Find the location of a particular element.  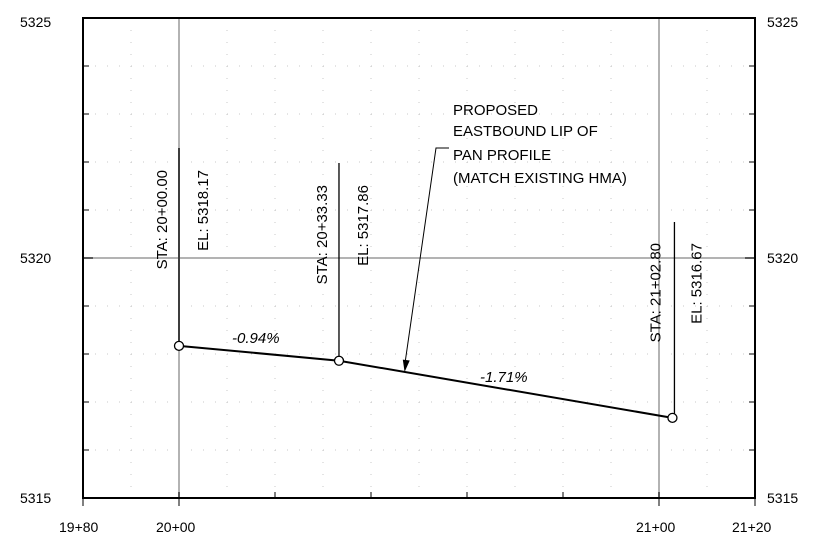

x-tick-label-19-80: 19+80 is located at coordinates (79, 527).